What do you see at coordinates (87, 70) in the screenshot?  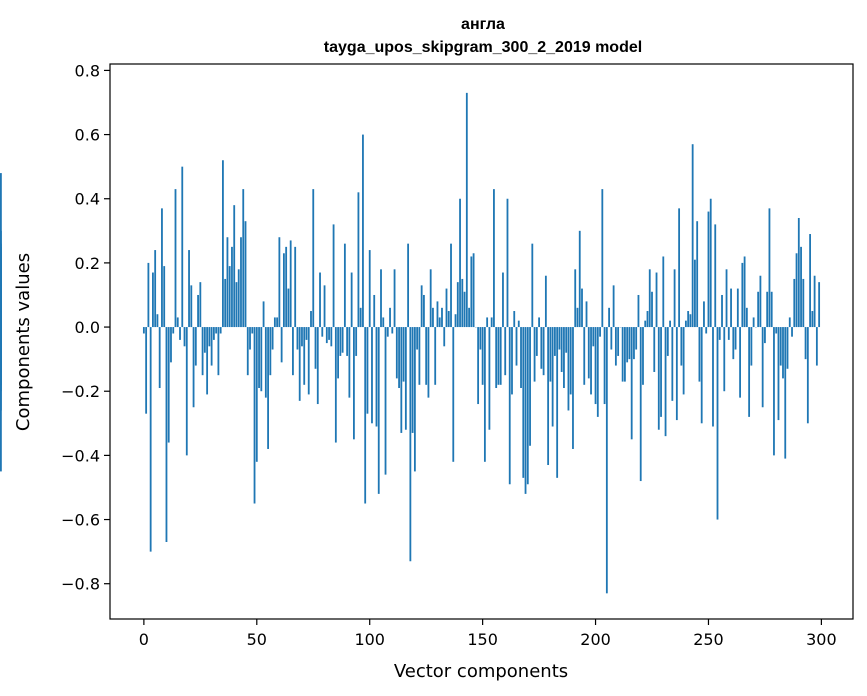 I see `y-tick-label: 0.8` at bounding box center [87, 70].